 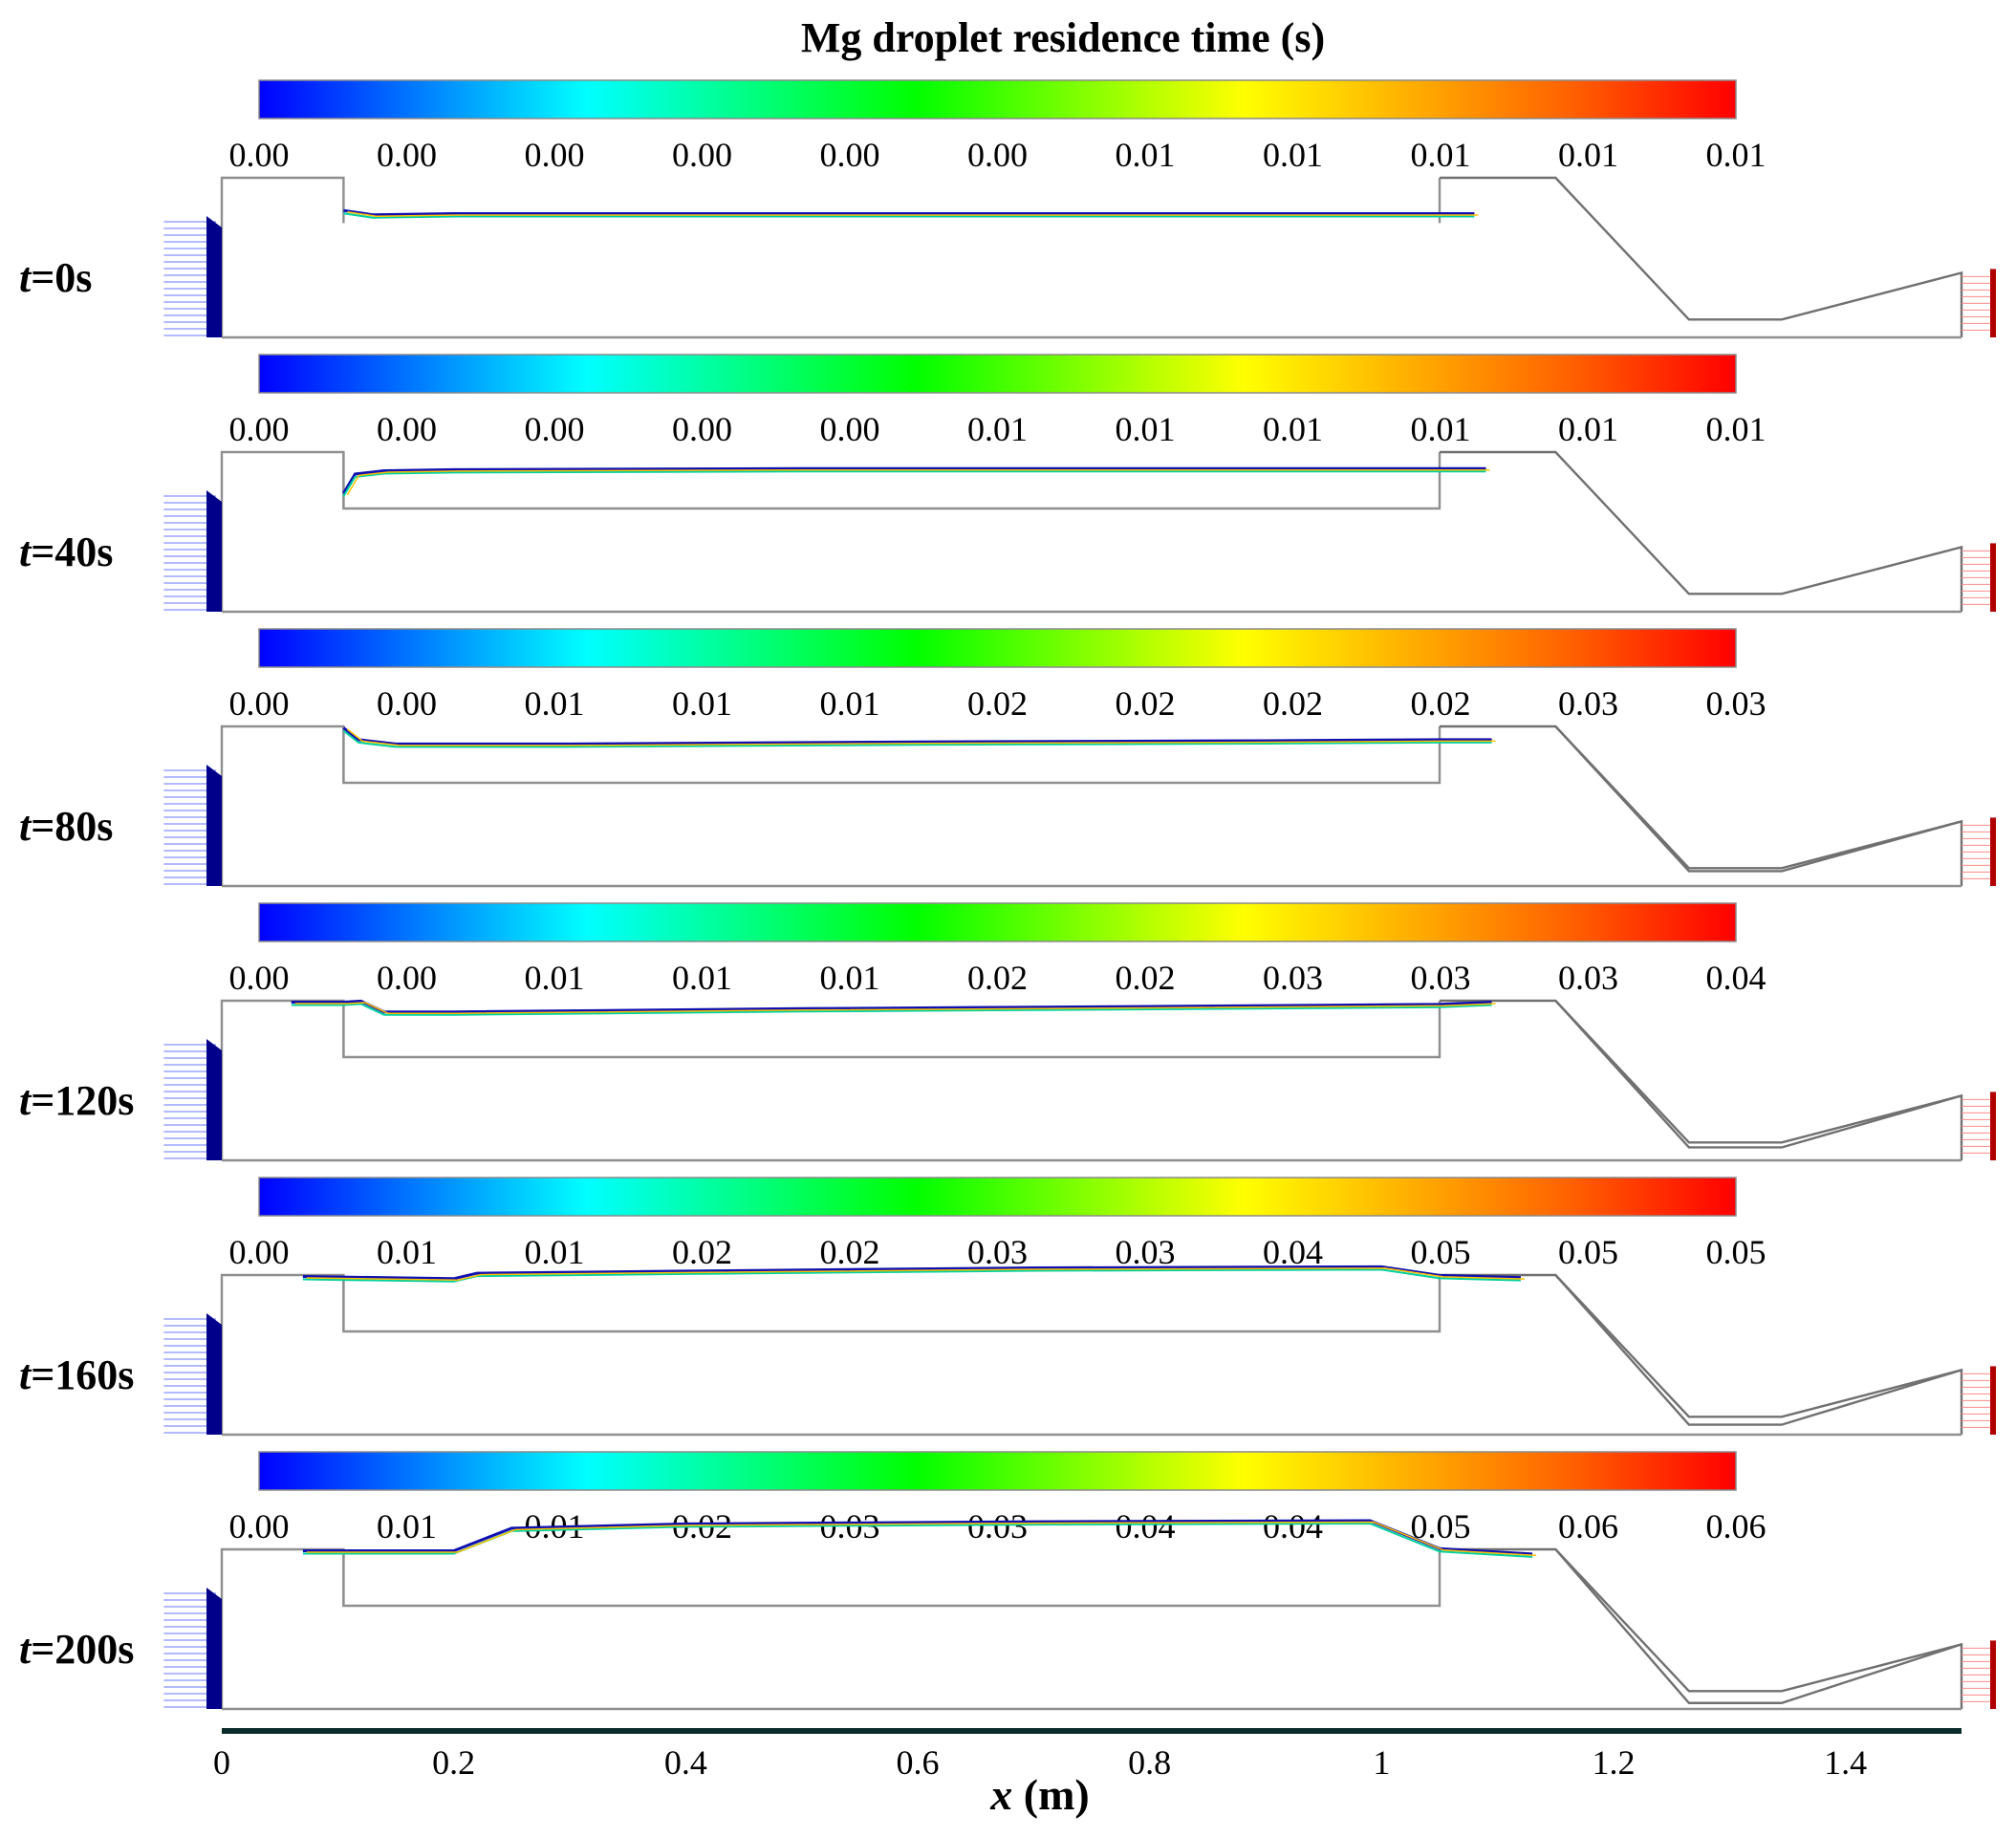 What do you see at coordinates (1040, 1763) in the screenshot?
I see `x-tick-labels: 0 0.2 0.4 0.6 0.8 1 1.2 1.4` at bounding box center [1040, 1763].